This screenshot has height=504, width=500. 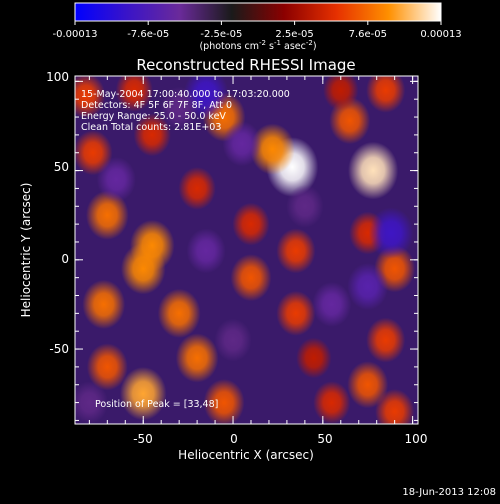 I want to click on y-axis-label: Heliocentric Y (arcsec), so click(x=26, y=250).